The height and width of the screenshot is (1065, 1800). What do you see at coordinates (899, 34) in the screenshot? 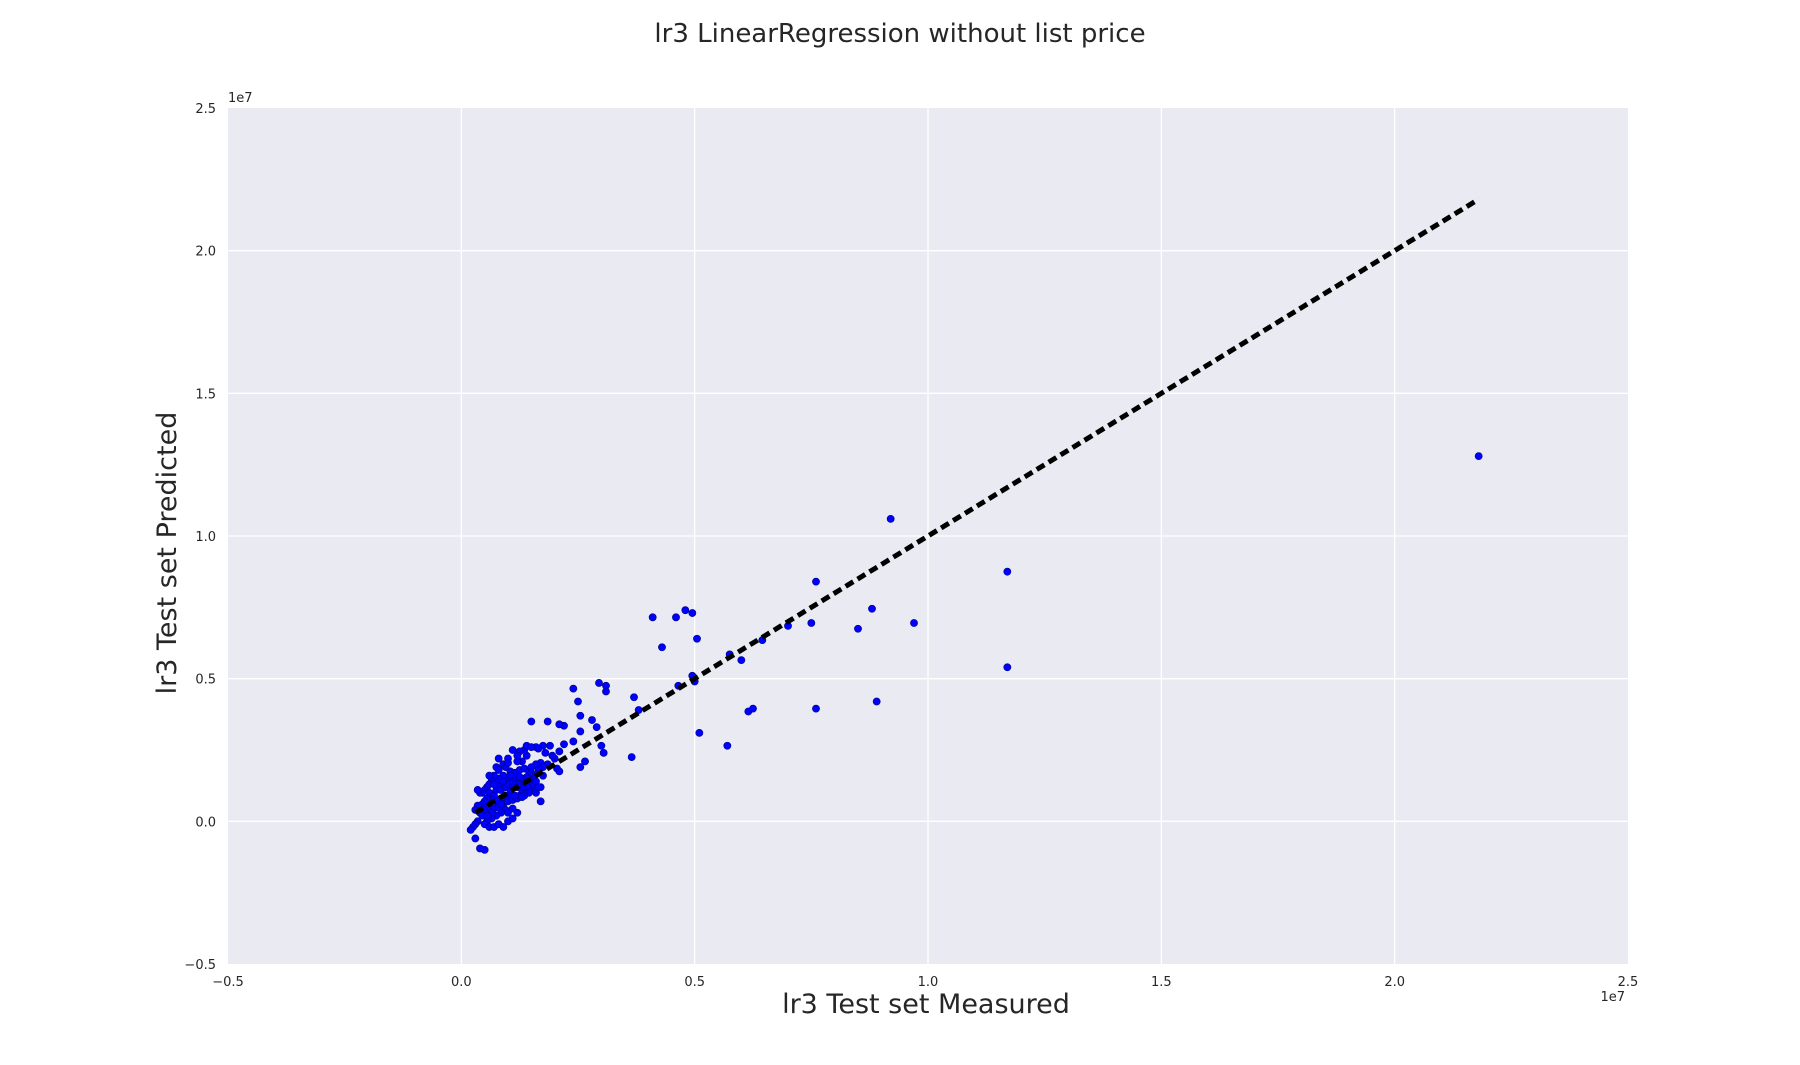
I see `chart-title: lr3 LinearRegression without list price` at bounding box center [899, 34].